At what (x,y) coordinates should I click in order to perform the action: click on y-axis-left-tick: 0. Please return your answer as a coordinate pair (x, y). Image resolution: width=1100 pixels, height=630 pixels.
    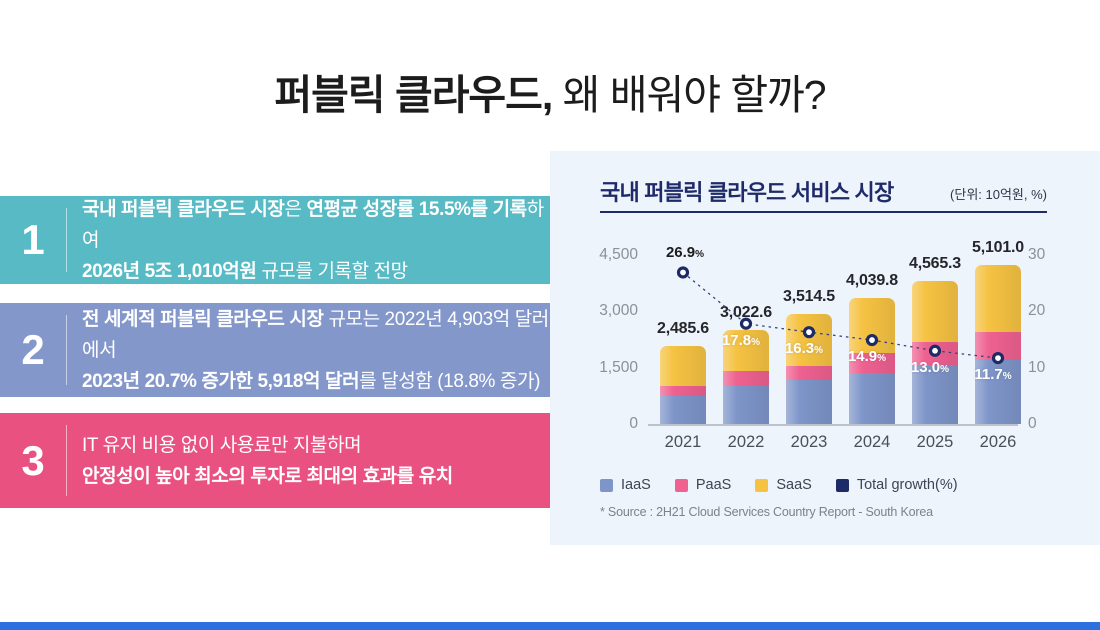
    Looking at the image, I should click on (633, 423).